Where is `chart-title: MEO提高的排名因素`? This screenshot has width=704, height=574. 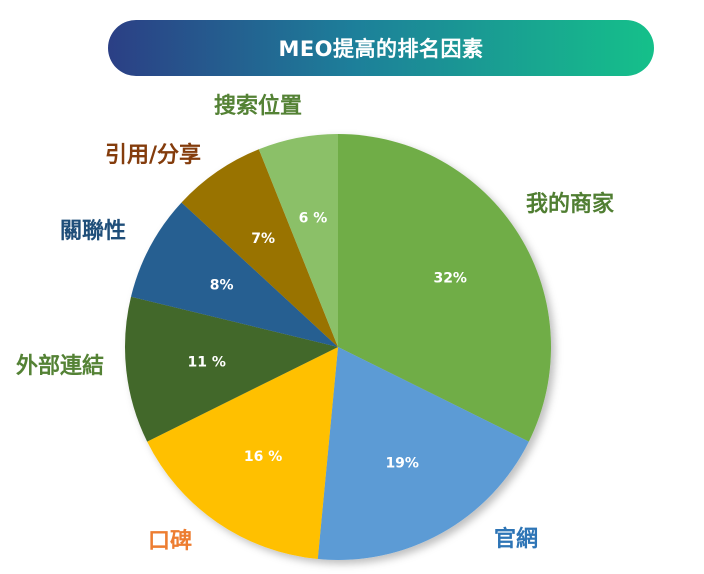 chart-title: MEO提高的排名因素 is located at coordinates (381, 49).